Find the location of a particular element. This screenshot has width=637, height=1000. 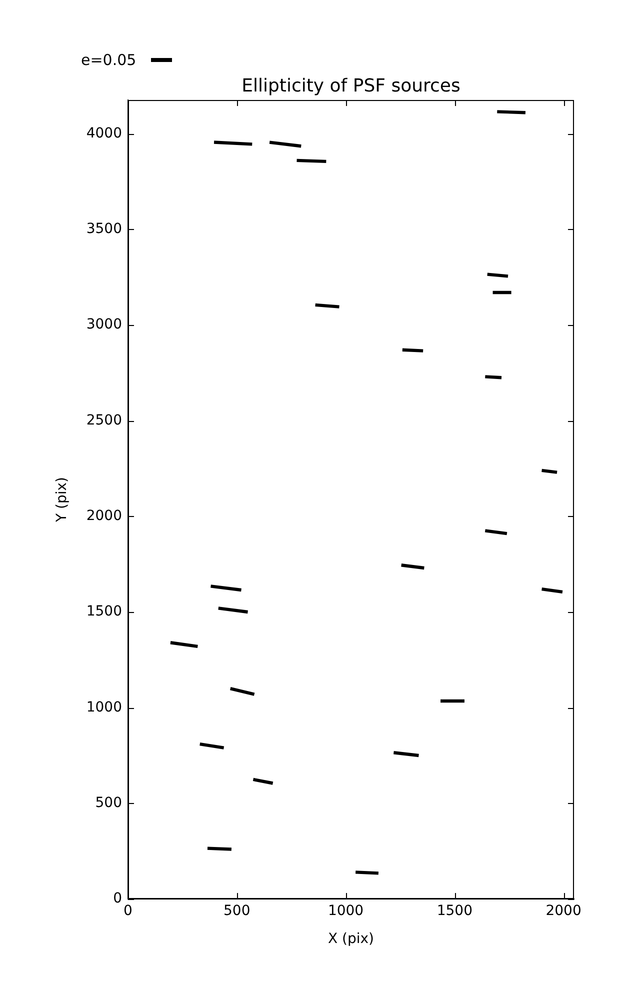

x-tick-label: 0 is located at coordinates (128, 911).